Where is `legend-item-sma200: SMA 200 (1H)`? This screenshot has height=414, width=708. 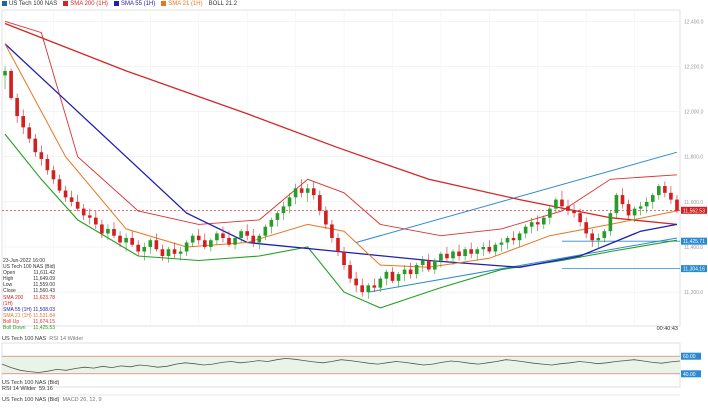
legend-item-sma200: SMA 200 (1H) is located at coordinates (85, 4).